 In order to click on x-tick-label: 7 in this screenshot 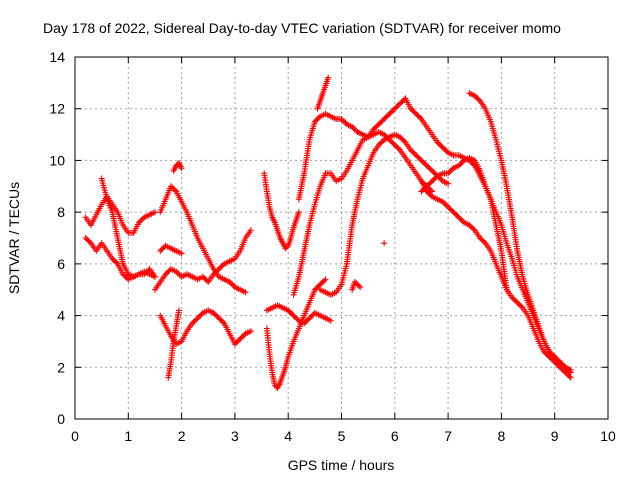, I will do `click(448, 436)`.